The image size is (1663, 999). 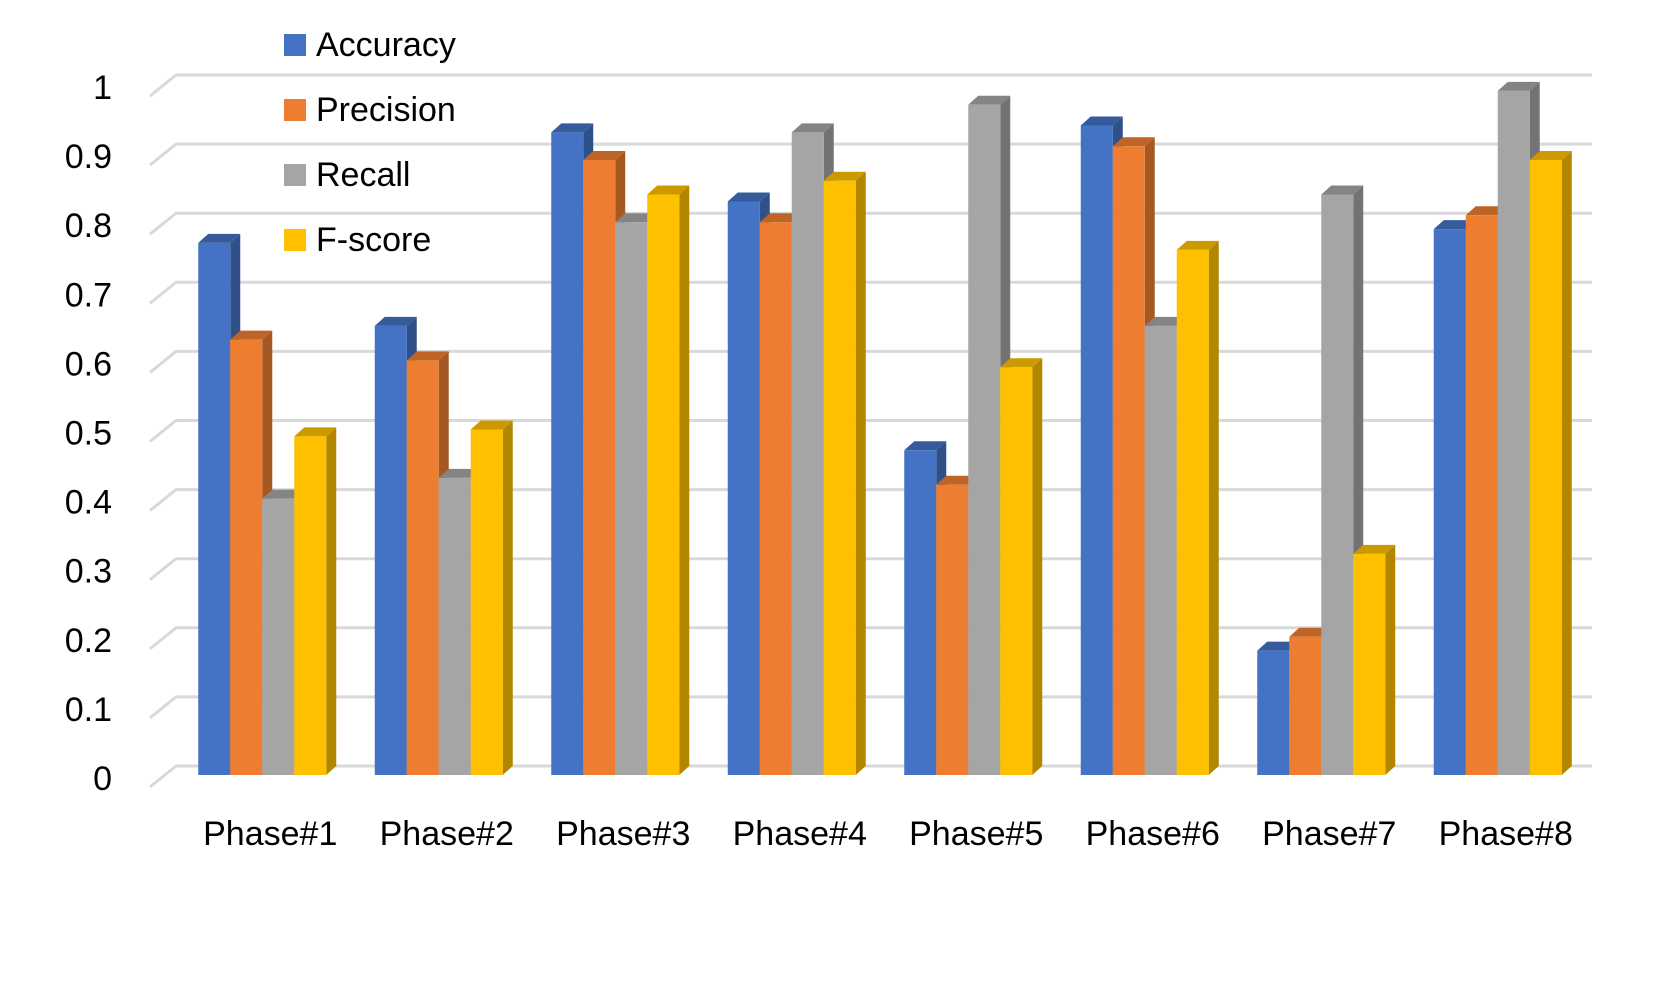 What do you see at coordinates (386, 45) in the screenshot?
I see `legend-label: Accuracy` at bounding box center [386, 45].